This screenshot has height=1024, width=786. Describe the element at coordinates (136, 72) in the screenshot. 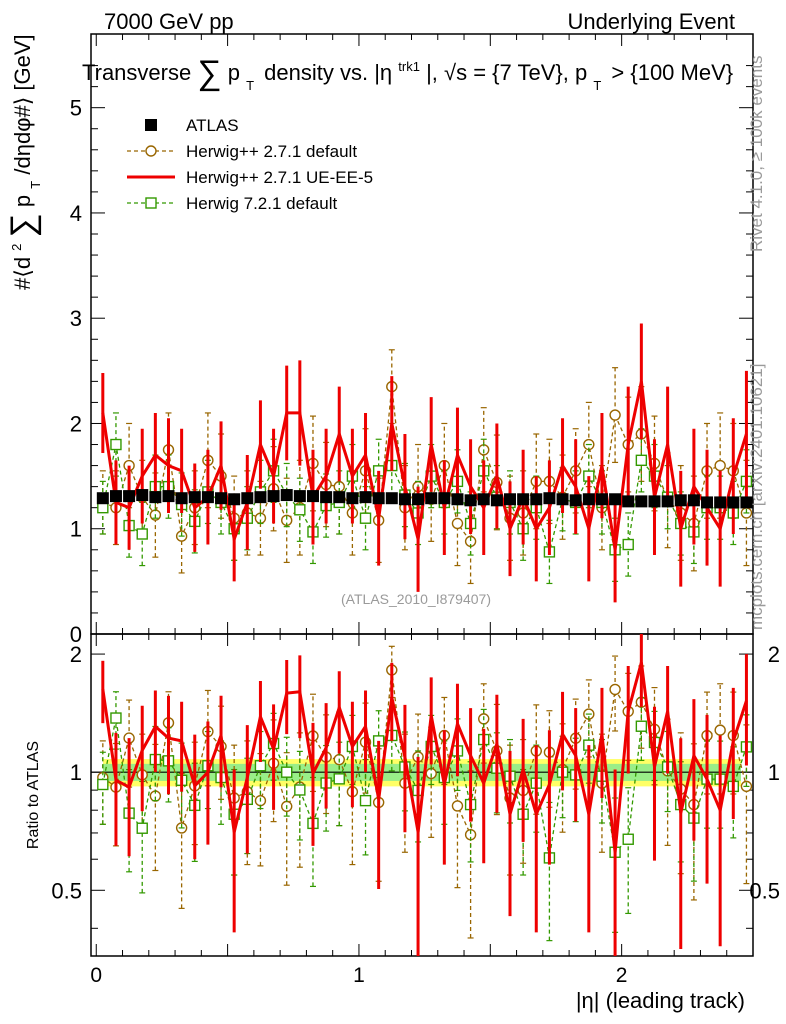

I see `title-lead: Transverse` at that location.